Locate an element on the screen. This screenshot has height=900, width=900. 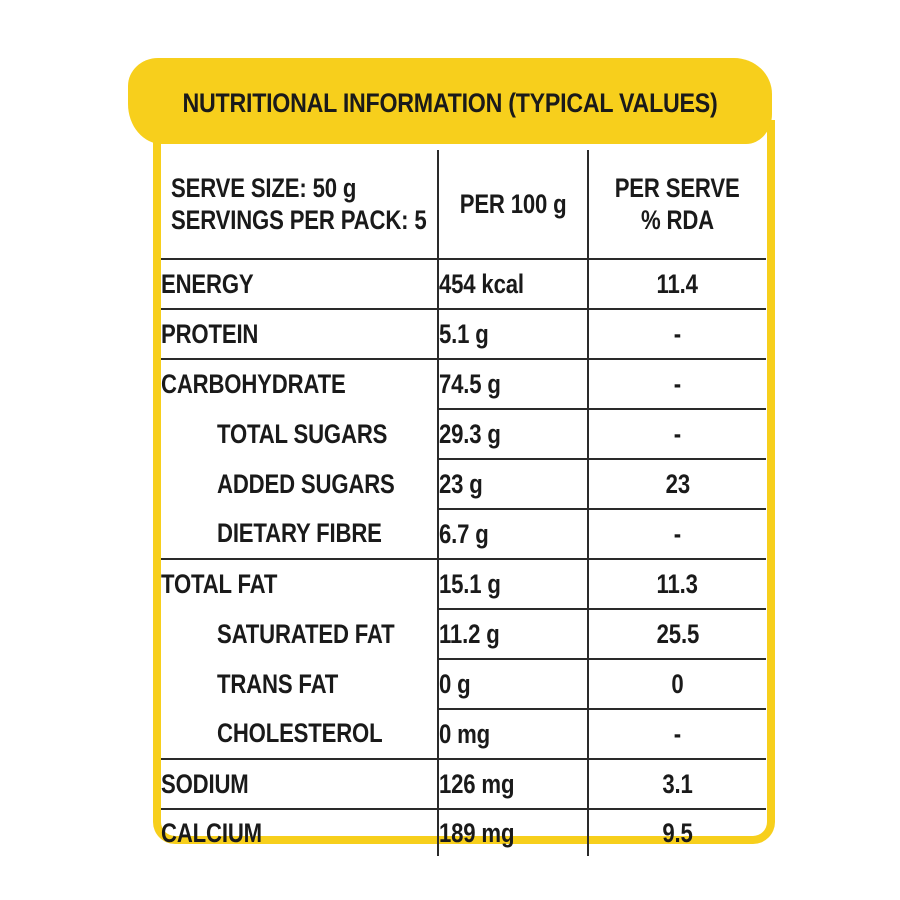
table-row: TOTAL FAT 15.1 g 11.3 is located at coordinates (463, 584).